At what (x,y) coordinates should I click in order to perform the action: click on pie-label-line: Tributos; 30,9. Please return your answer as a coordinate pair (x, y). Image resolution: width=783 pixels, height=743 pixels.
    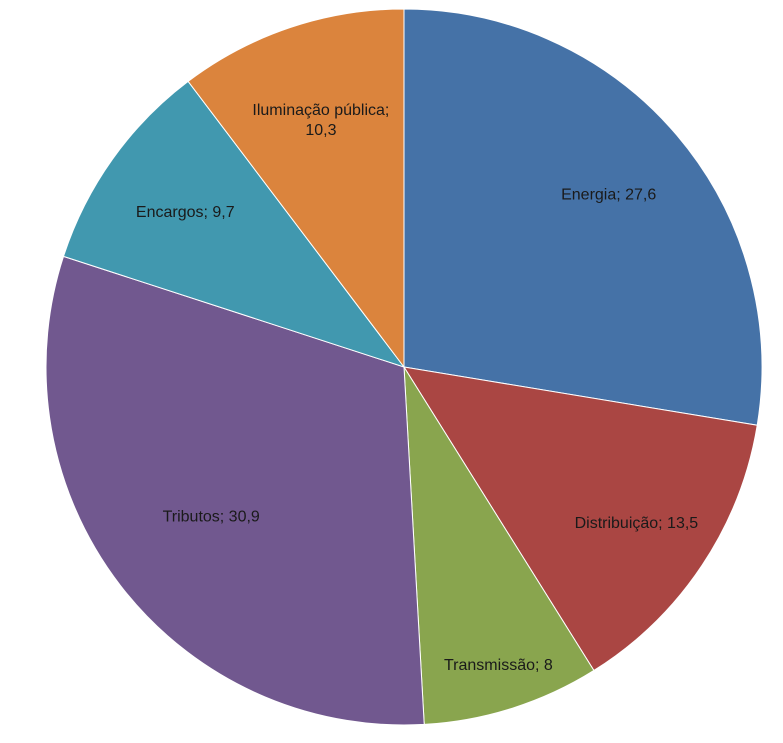
    Looking at the image, I should click on (211, 517).